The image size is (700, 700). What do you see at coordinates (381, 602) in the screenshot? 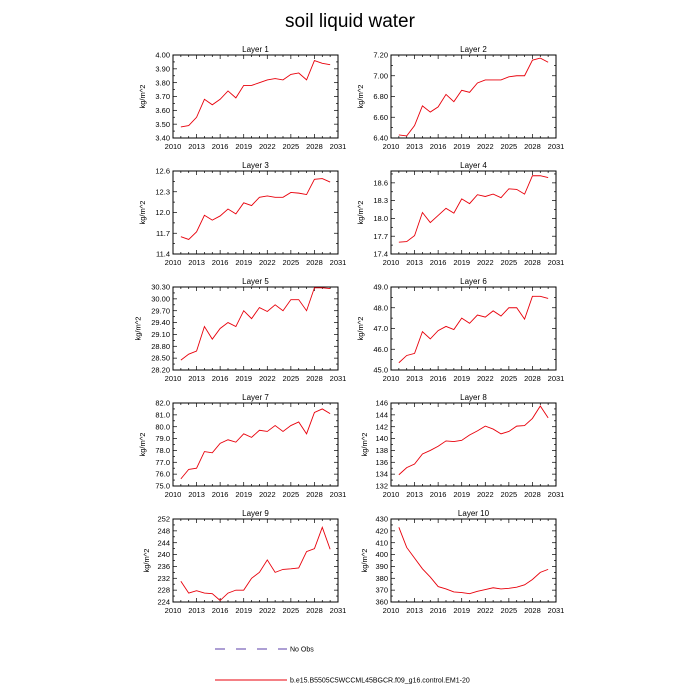
I see `y-tick-label: 360` at bounding box center [381, 602].